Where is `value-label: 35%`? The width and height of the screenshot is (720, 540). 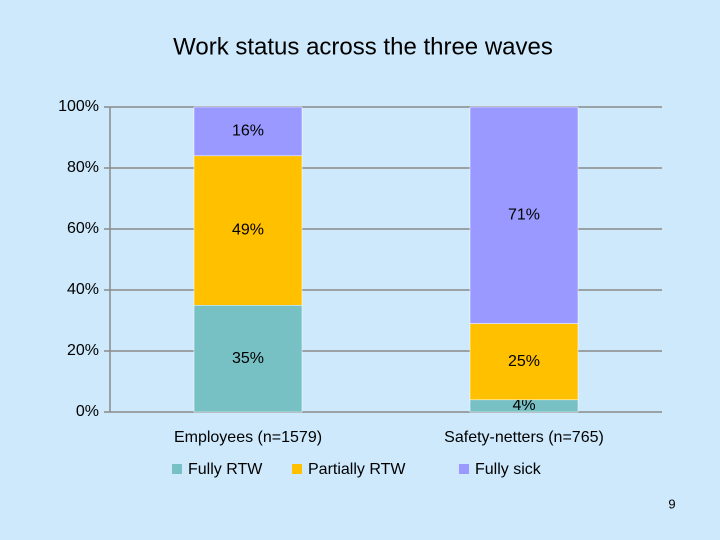
value-label: 35% is located at coordinates (248, 358).